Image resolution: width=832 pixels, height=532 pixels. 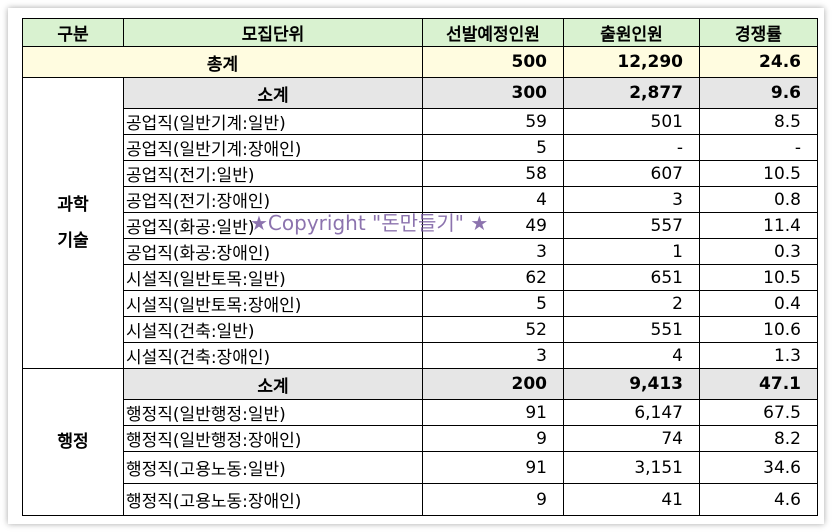 I want to click on selected-cell: 59, so click(x=493, y=121).